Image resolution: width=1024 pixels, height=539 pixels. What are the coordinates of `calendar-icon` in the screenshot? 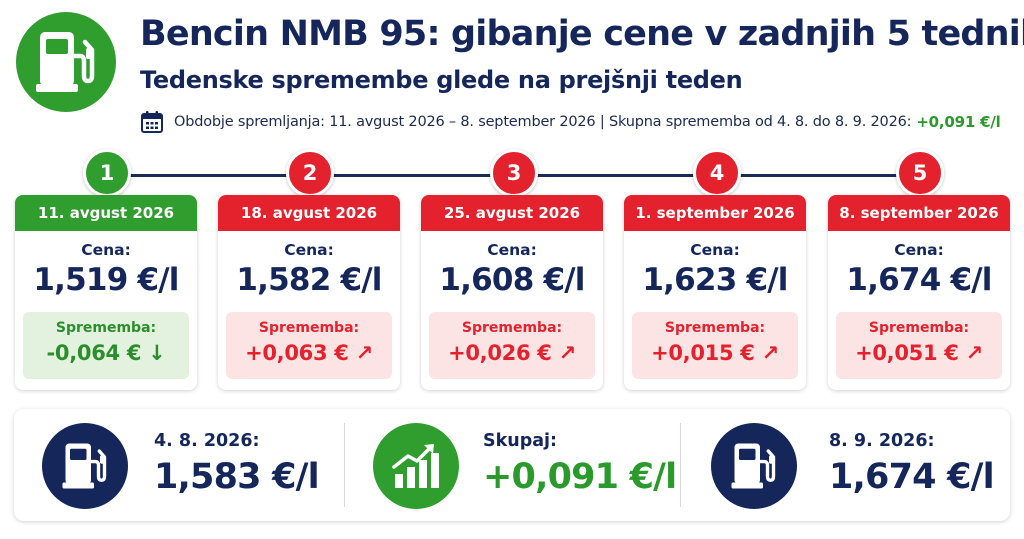 It's located at (152, 122).